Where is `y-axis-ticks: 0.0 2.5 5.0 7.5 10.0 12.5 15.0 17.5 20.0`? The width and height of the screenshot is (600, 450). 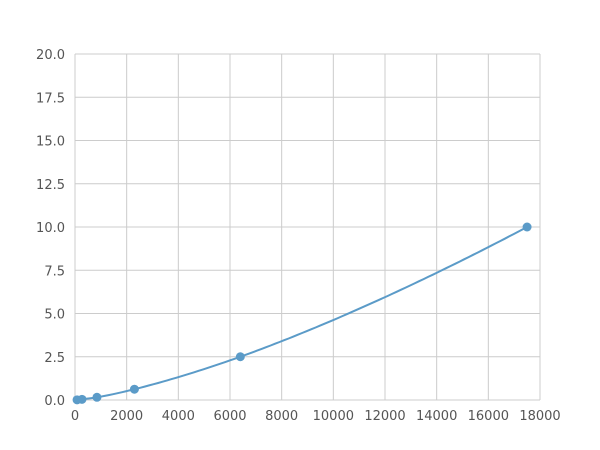 y-axis-ticks: 0.0 2.5 5.0 7.5 10.0 12.5 15.0 17.5 20.0 is located at coordinates (50, 228).